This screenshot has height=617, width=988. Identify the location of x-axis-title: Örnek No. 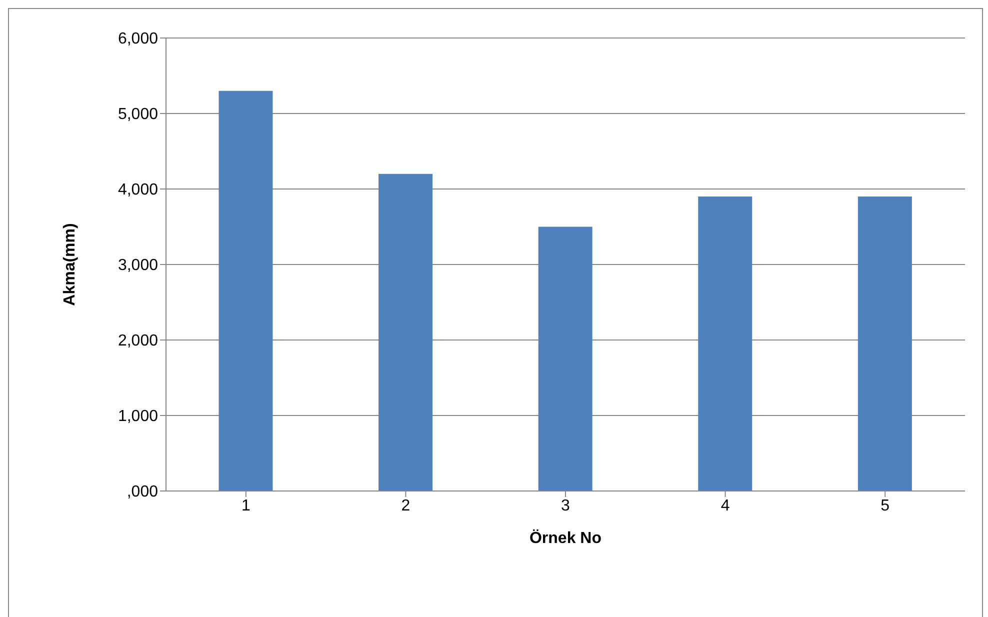
(565, 538).